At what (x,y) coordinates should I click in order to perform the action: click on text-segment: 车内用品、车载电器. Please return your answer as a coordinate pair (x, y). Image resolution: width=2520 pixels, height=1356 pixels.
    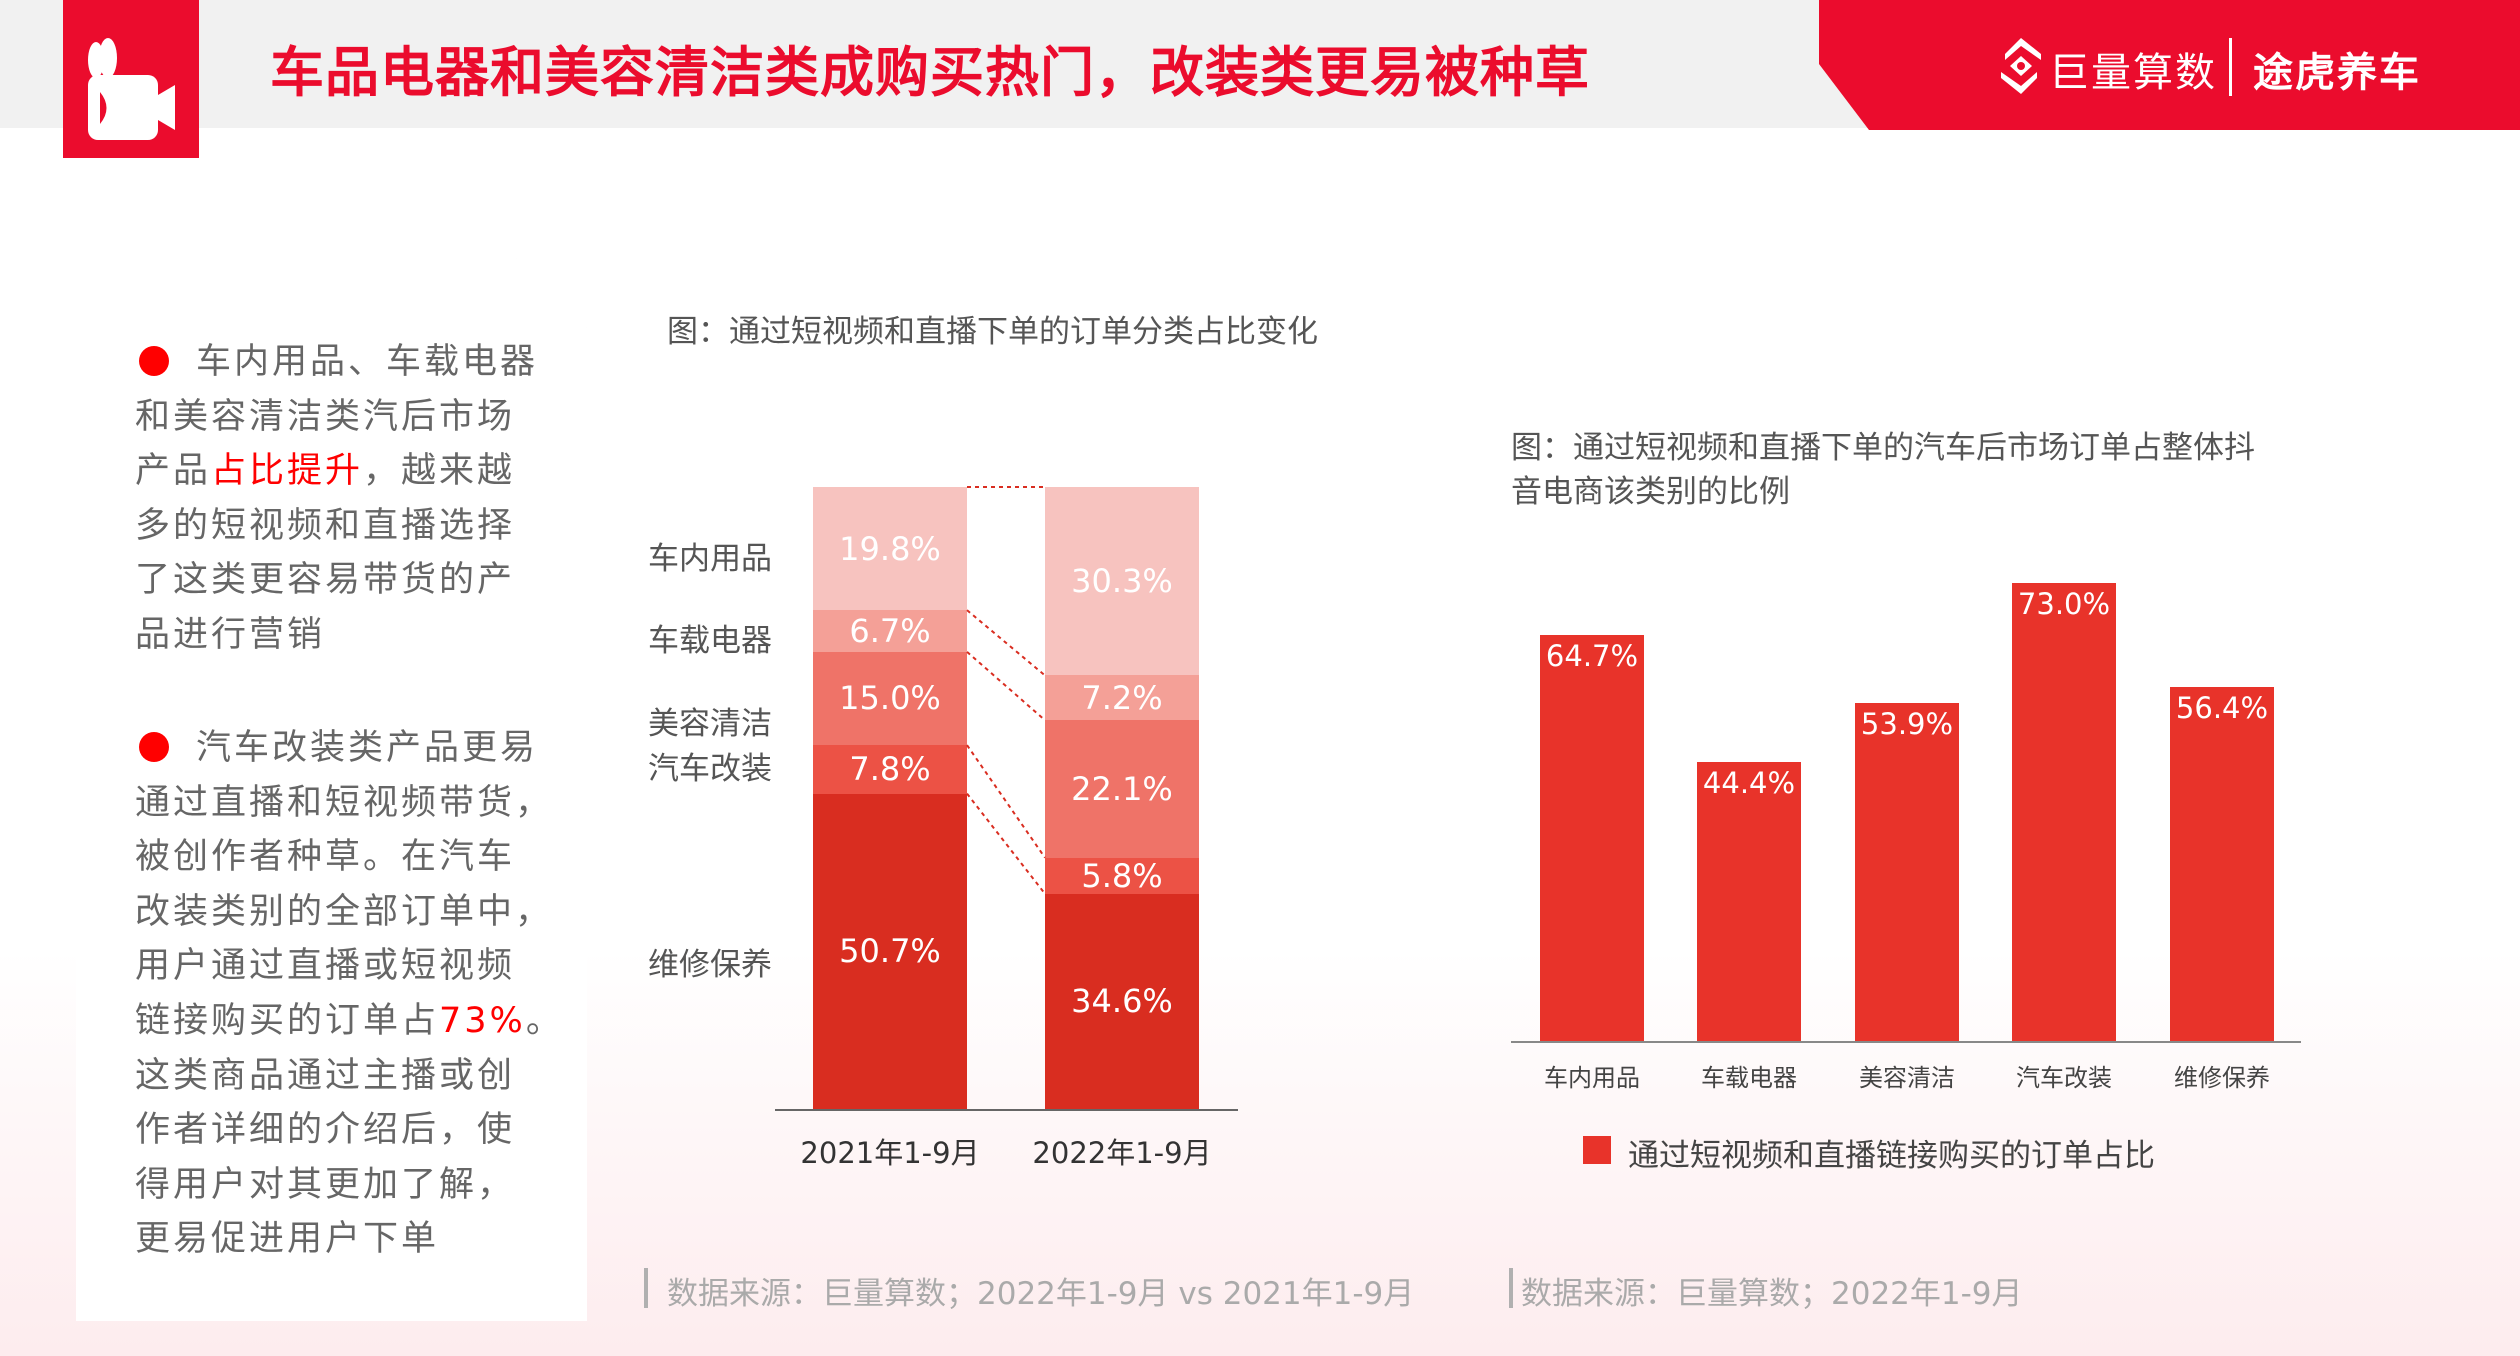
    Looking at the image, I should click on (367, 362).